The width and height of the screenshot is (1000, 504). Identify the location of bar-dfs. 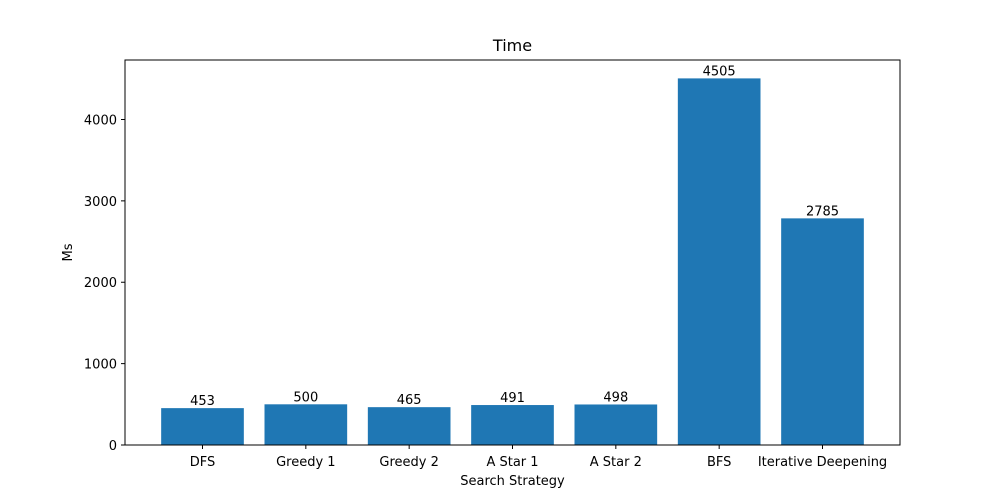
(202, 426).